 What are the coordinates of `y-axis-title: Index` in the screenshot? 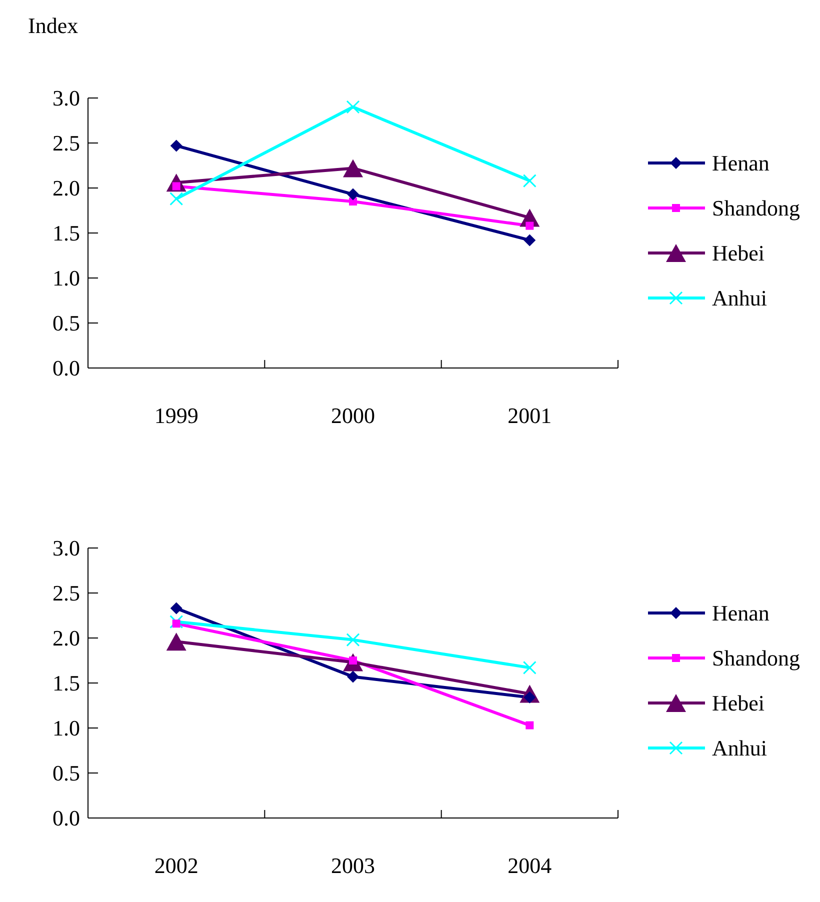 It's located at (53, 25).